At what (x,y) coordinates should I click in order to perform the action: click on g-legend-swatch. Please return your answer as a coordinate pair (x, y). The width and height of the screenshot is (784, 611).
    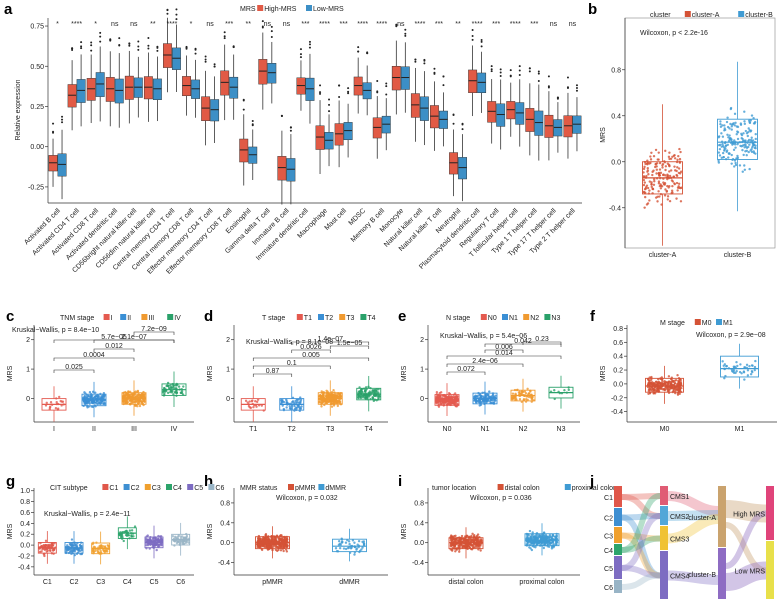
    Looking at the image, I should click on (211, 487).